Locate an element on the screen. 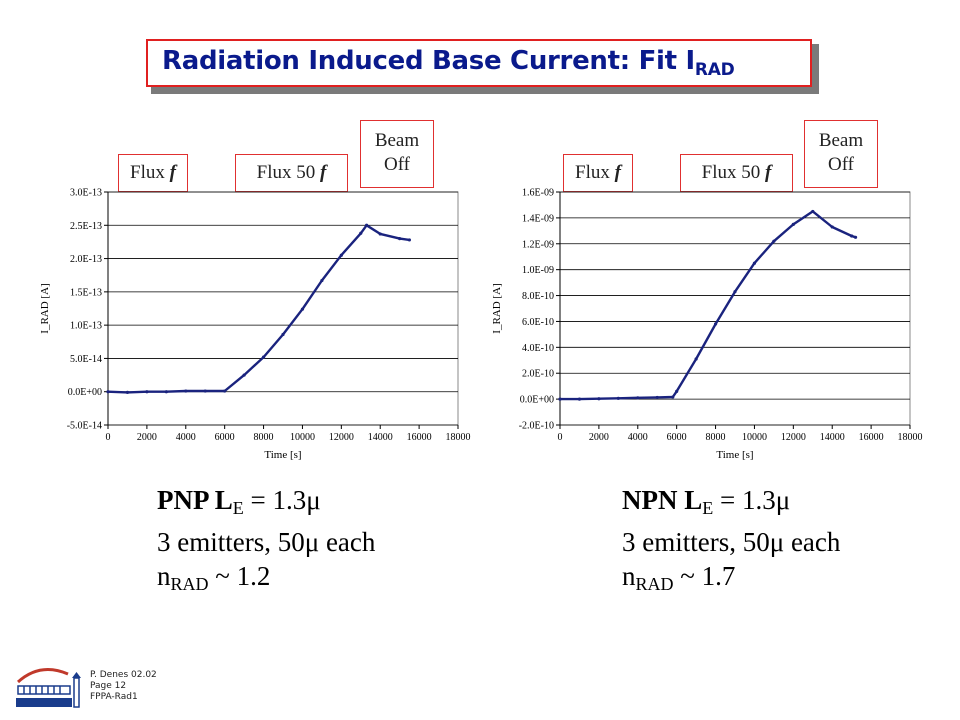  y-tick-label: 5.0E-14 is located at coordinates (86, 359).